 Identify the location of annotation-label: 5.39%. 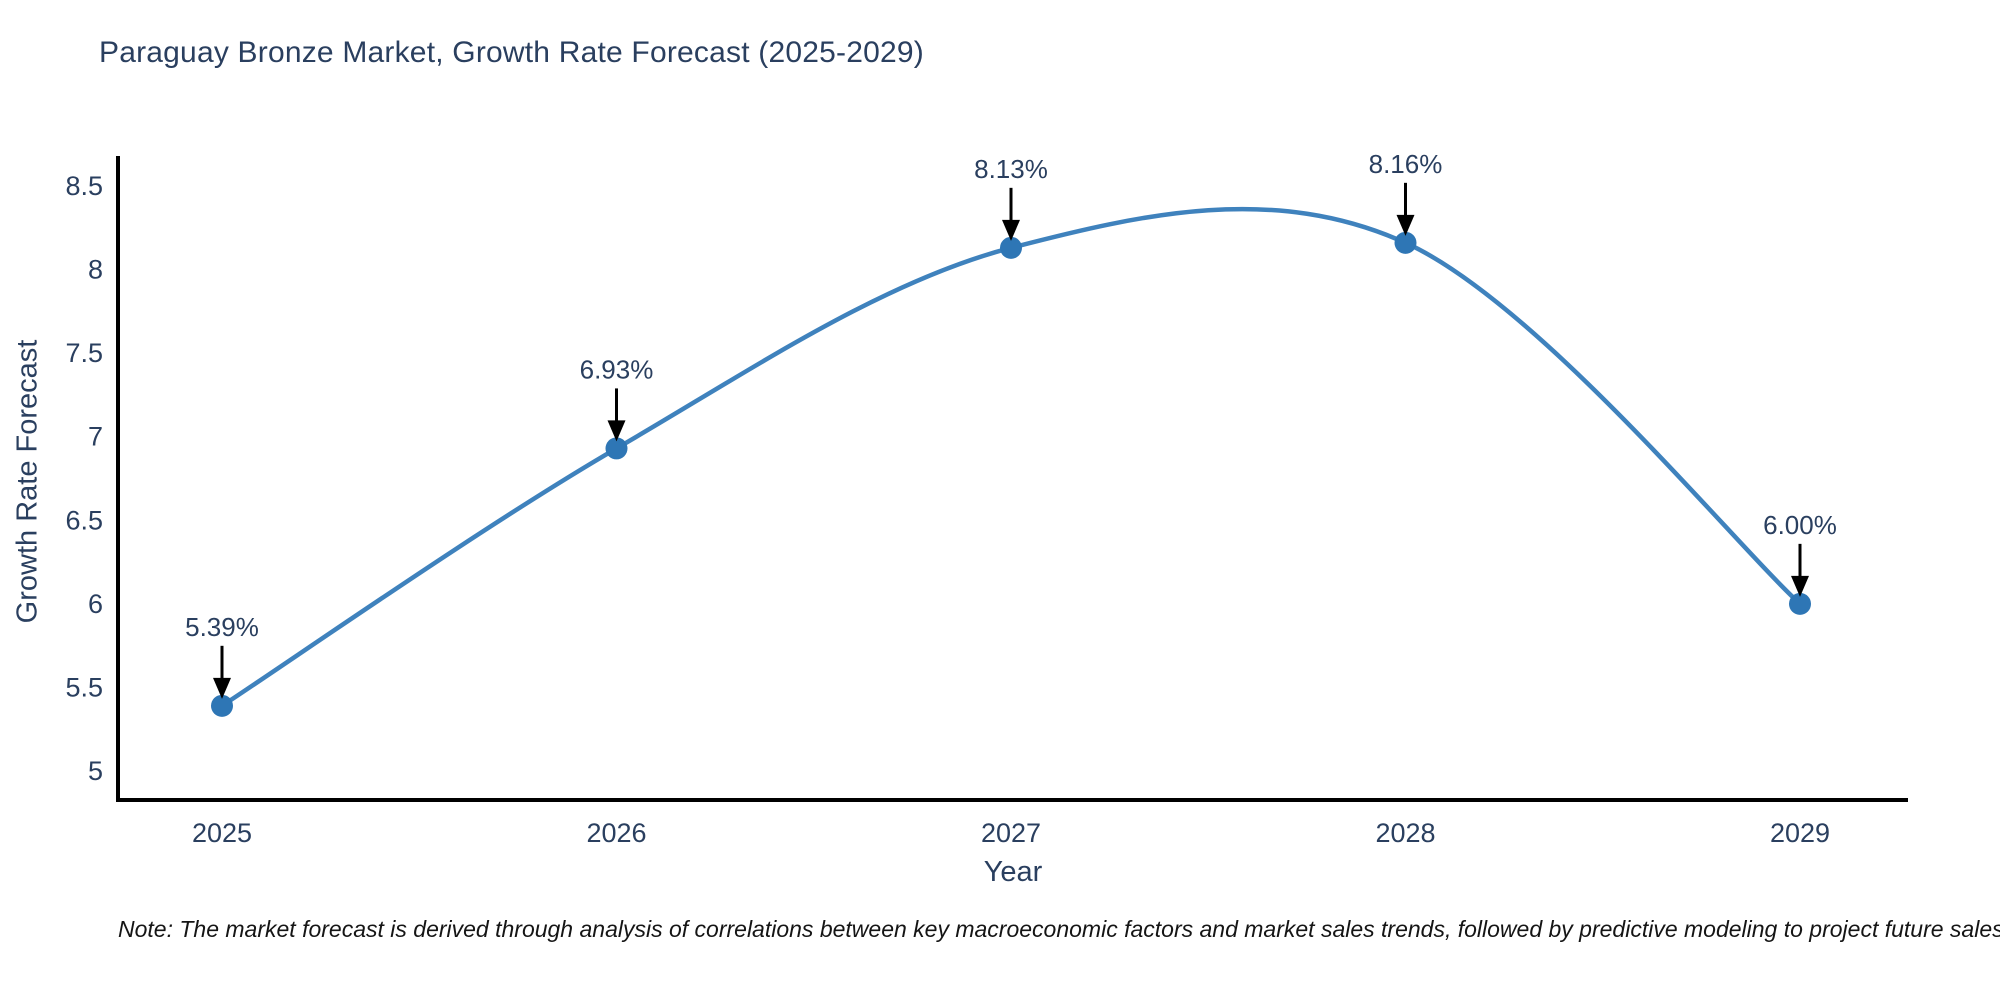
(222, 627).